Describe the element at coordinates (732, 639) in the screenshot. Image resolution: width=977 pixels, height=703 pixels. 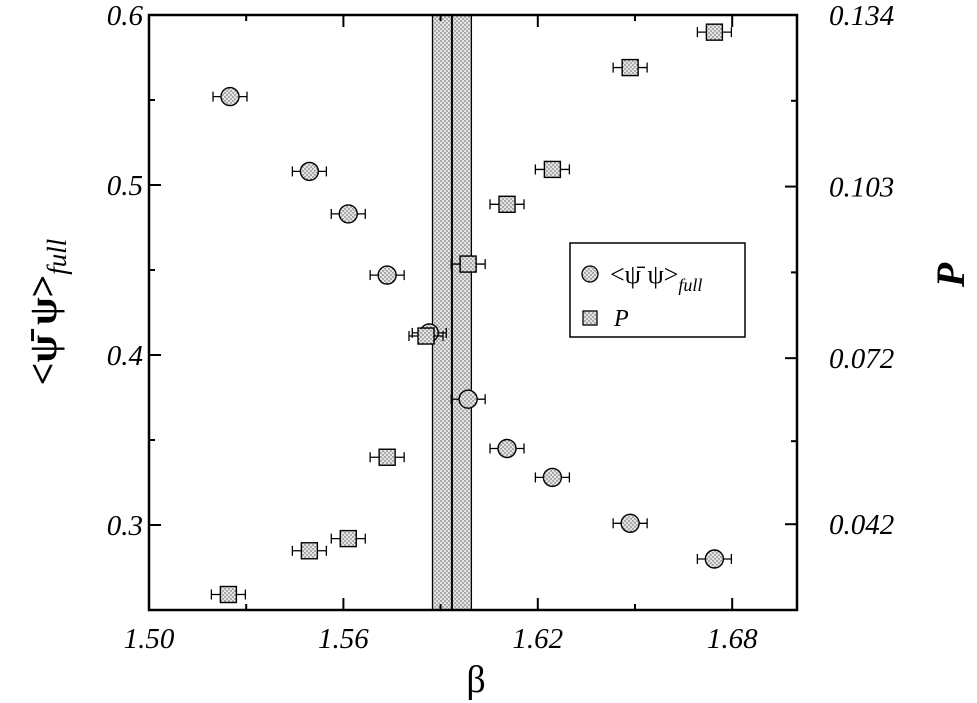
I see `x-tick-label: 1.68` at that location.